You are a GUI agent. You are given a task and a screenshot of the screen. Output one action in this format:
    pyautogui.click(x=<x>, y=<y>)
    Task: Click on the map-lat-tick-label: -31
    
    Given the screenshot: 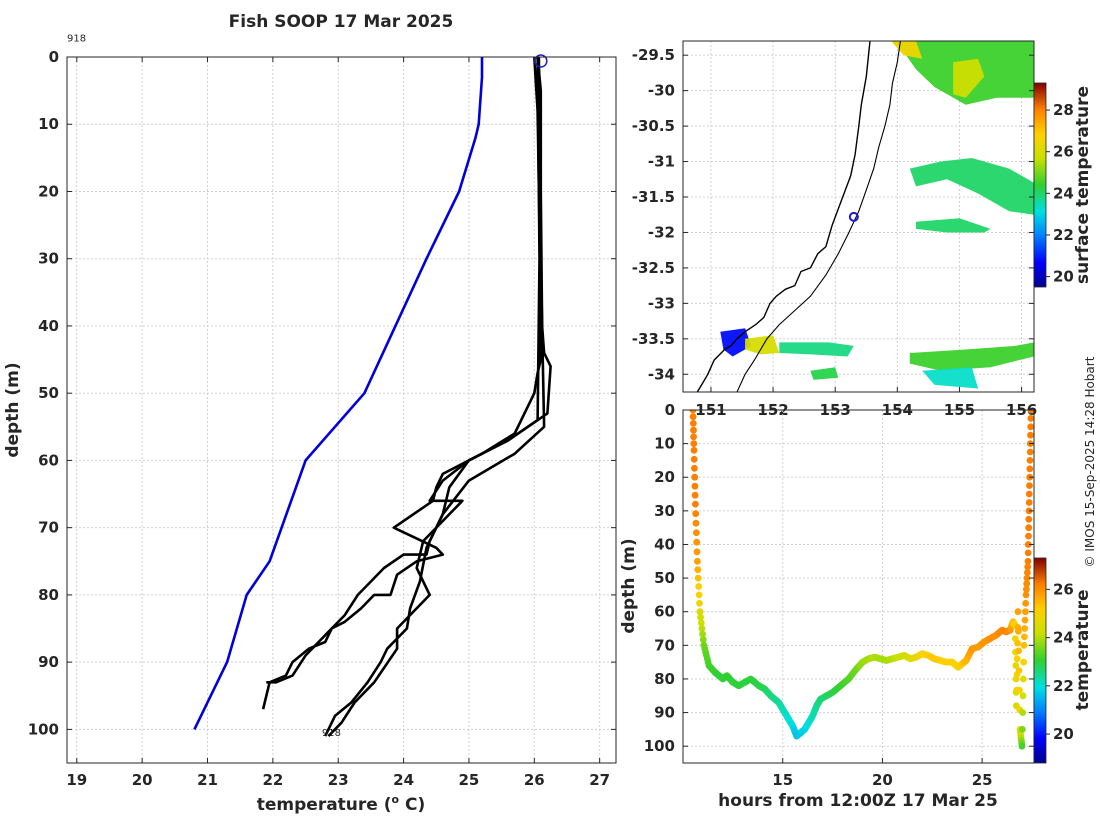 What is the action you would take?
    pyautogui.click(x=661, y=162)
    